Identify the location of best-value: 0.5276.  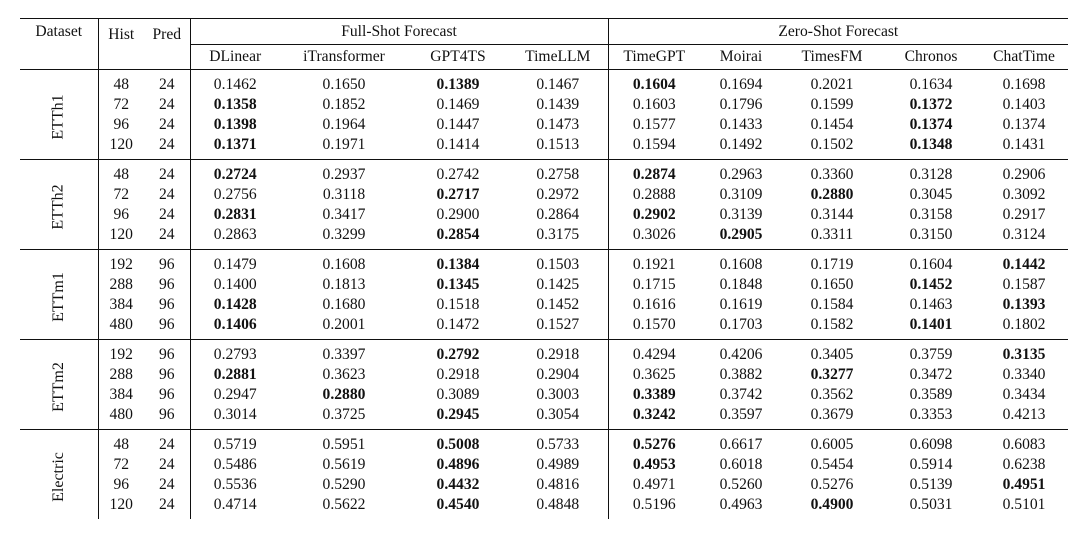
(654, 444).